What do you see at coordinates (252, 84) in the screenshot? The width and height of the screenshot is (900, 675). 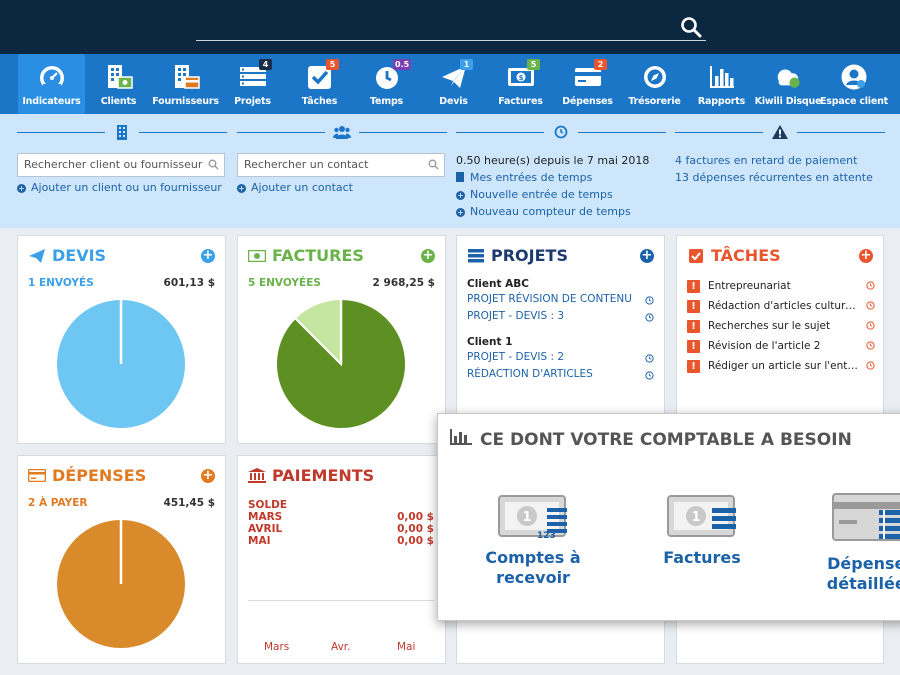 I see `nav-projets: 4 Projets` at bounding box center [252, 84].